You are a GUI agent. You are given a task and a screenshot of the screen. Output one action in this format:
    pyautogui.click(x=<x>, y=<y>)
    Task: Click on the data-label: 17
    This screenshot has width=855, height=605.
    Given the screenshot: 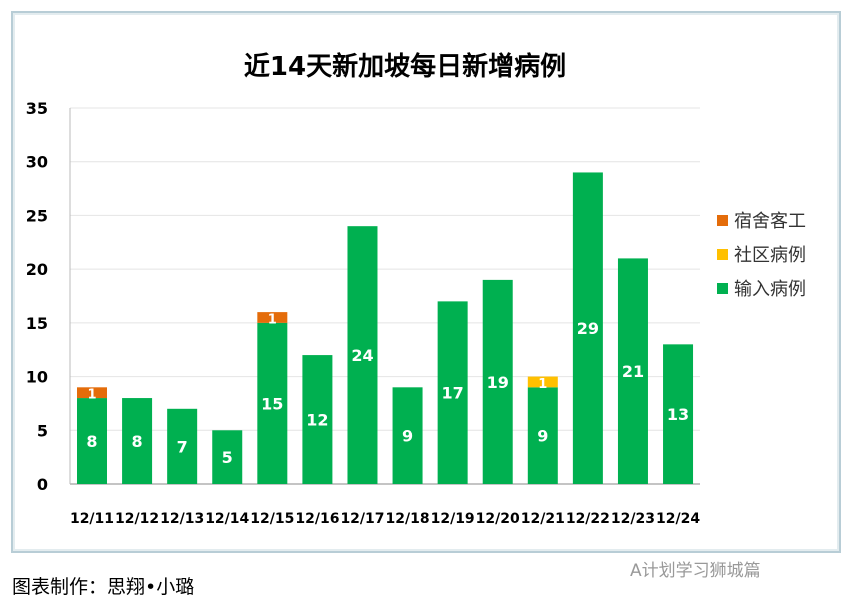 What is the action you would take?
    pyautogui.click(x=453, y=393)
    